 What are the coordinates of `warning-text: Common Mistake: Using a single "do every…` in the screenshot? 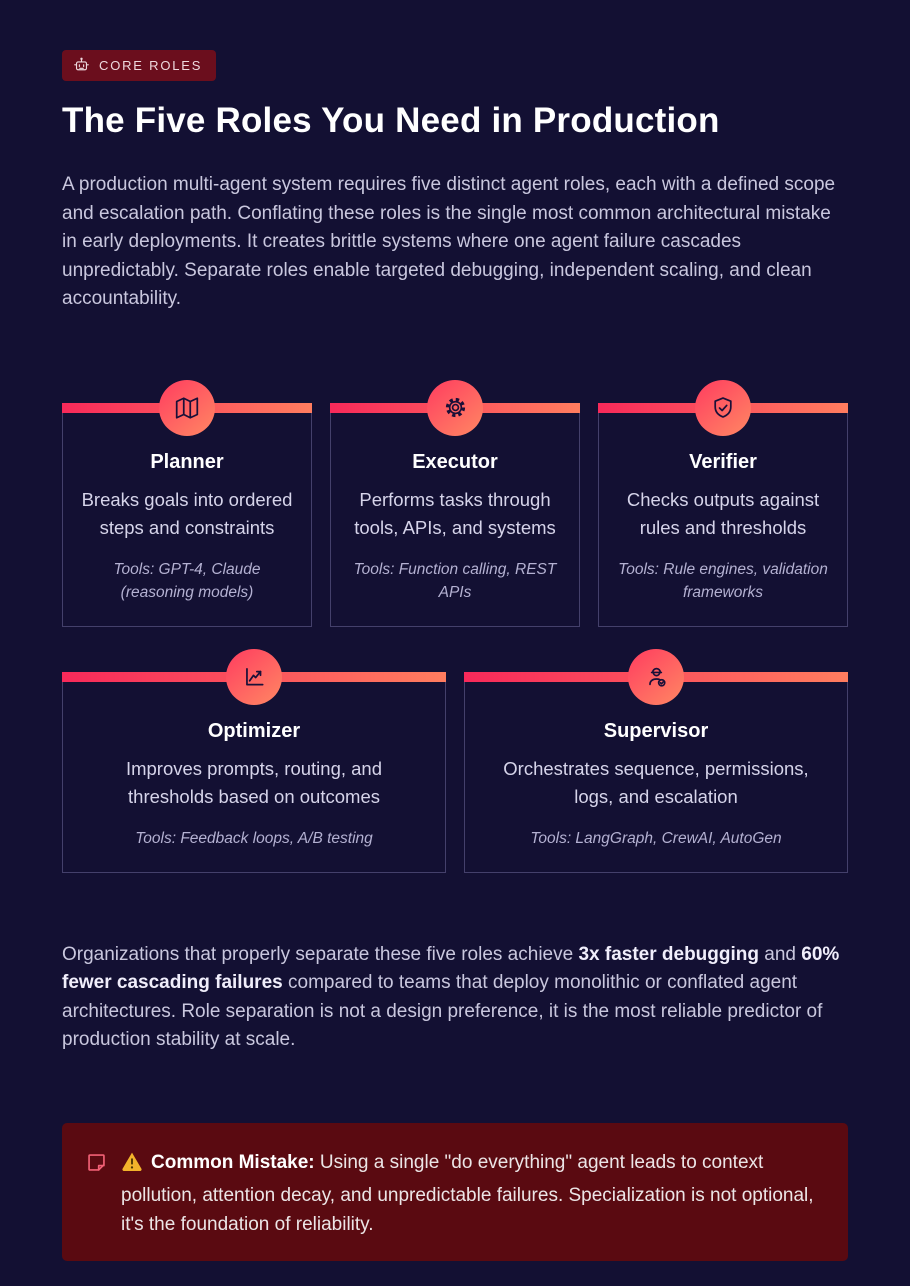 It's located at (471, 1193).